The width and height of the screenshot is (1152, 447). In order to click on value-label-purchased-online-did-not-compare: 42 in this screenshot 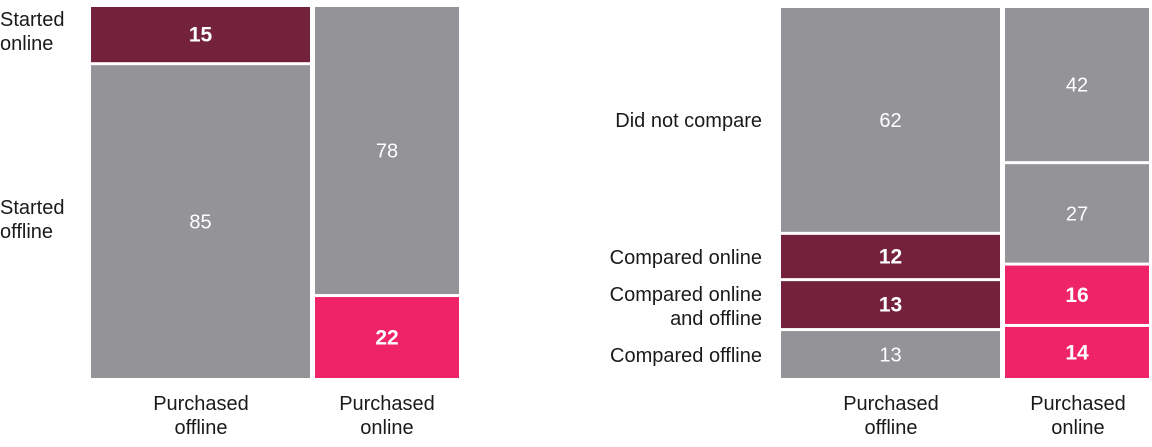, I will do `click(1077, 86)`.